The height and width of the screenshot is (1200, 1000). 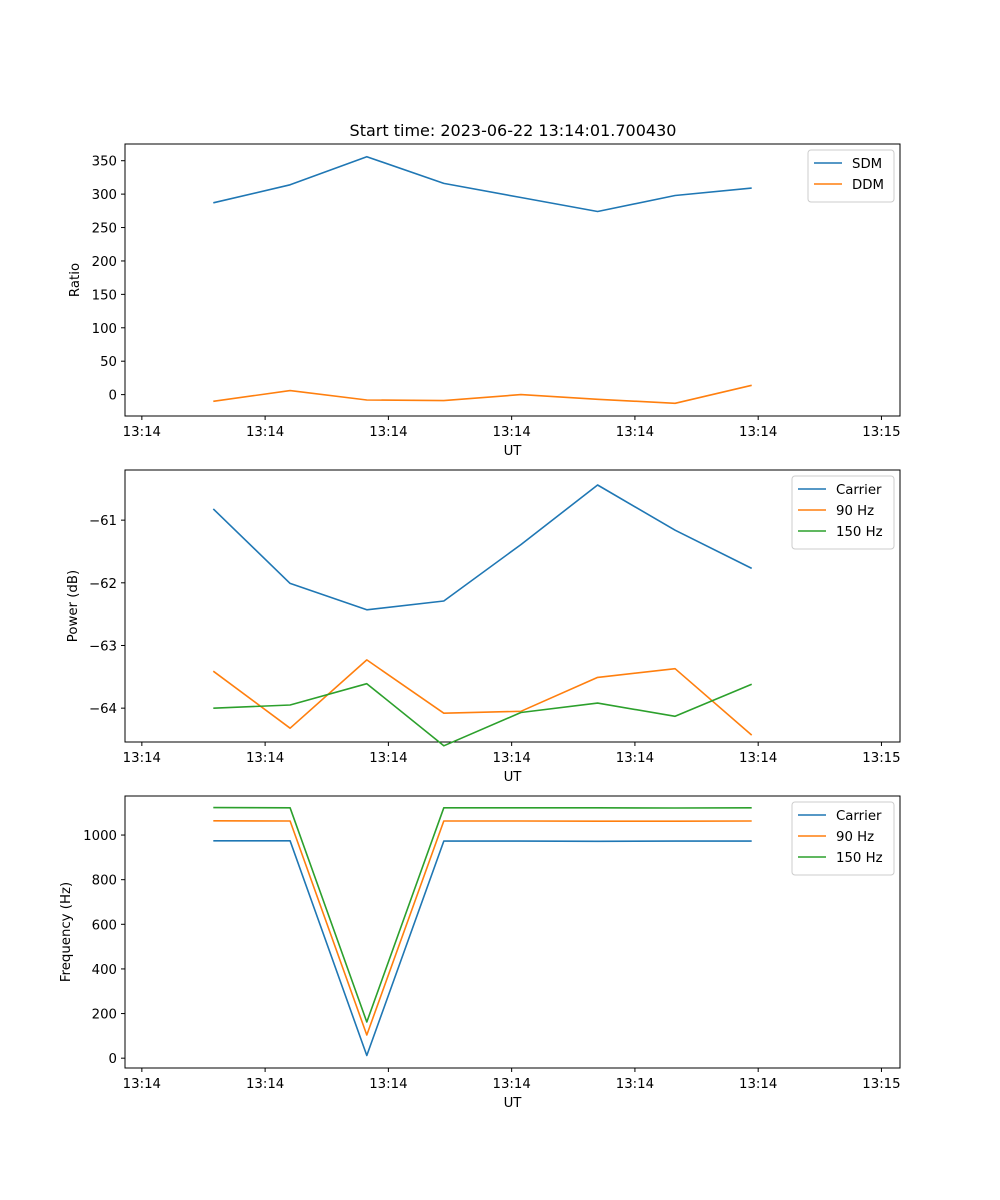 I want to click on y-tick-label: 400, so click(x=104, y=970).